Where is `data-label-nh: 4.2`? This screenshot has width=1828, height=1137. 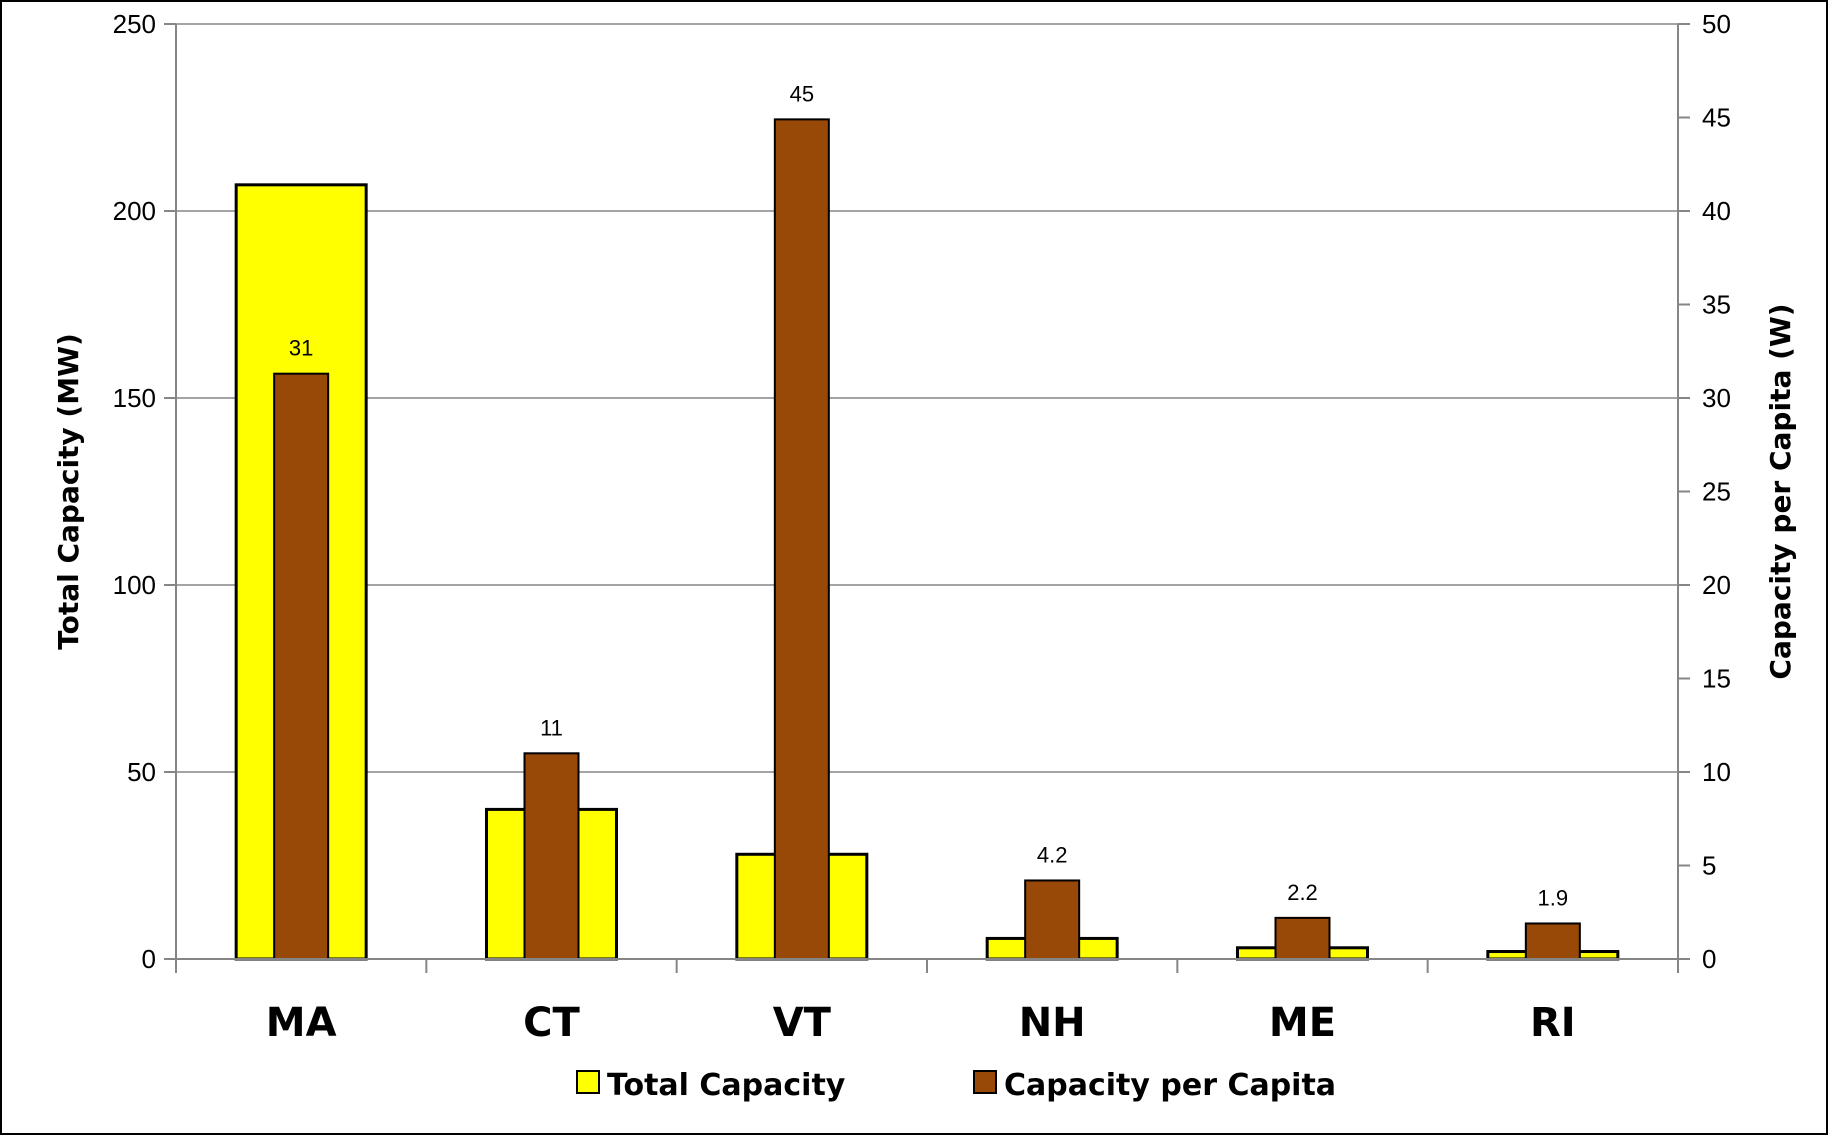
data-label-nh: 4.2 is located at coordinates (1052, 854).